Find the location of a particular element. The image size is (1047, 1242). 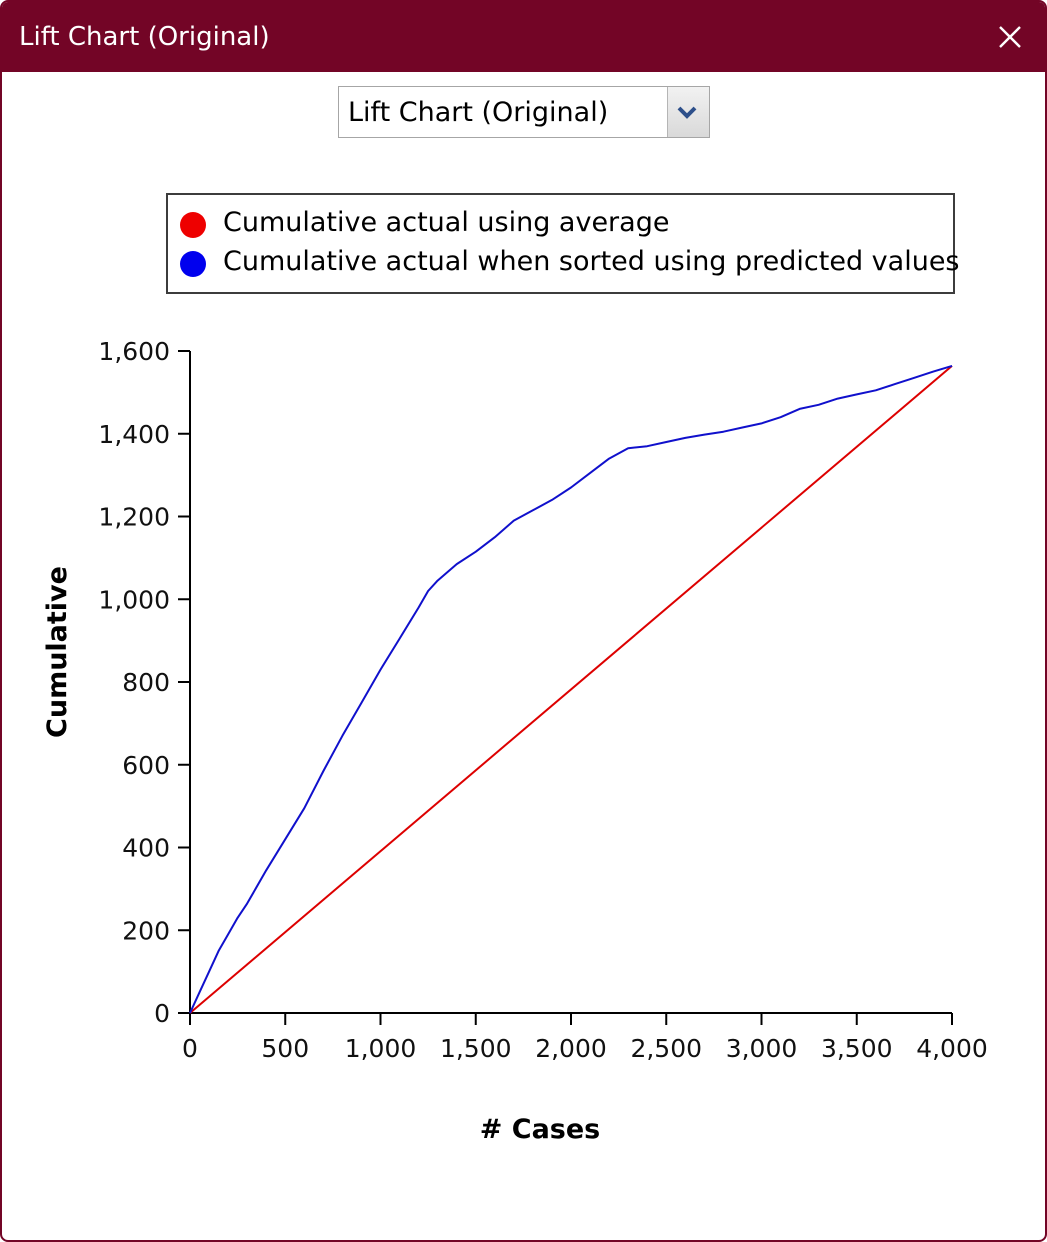

y-tick-label: 1,200 is located at coordinates (134, 517).